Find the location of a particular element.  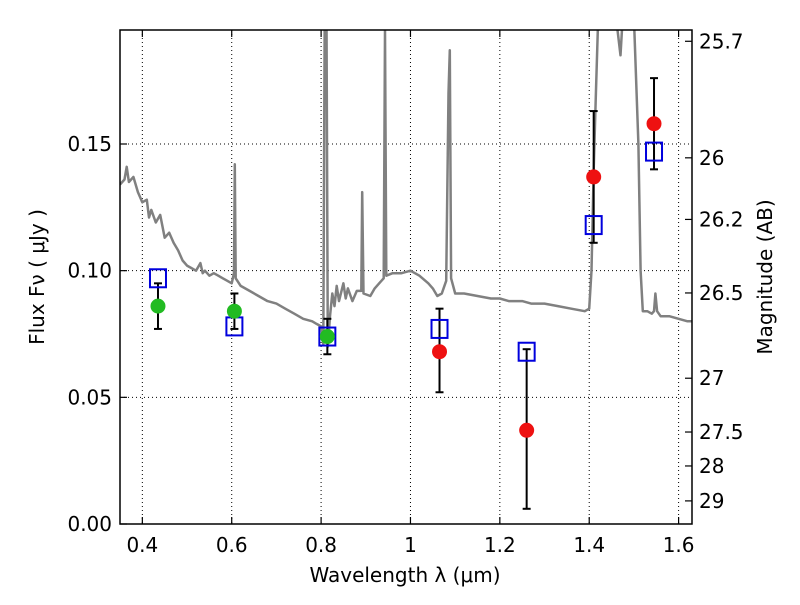

x-tick-label: 0.6 is located at coordinates (232, 545).